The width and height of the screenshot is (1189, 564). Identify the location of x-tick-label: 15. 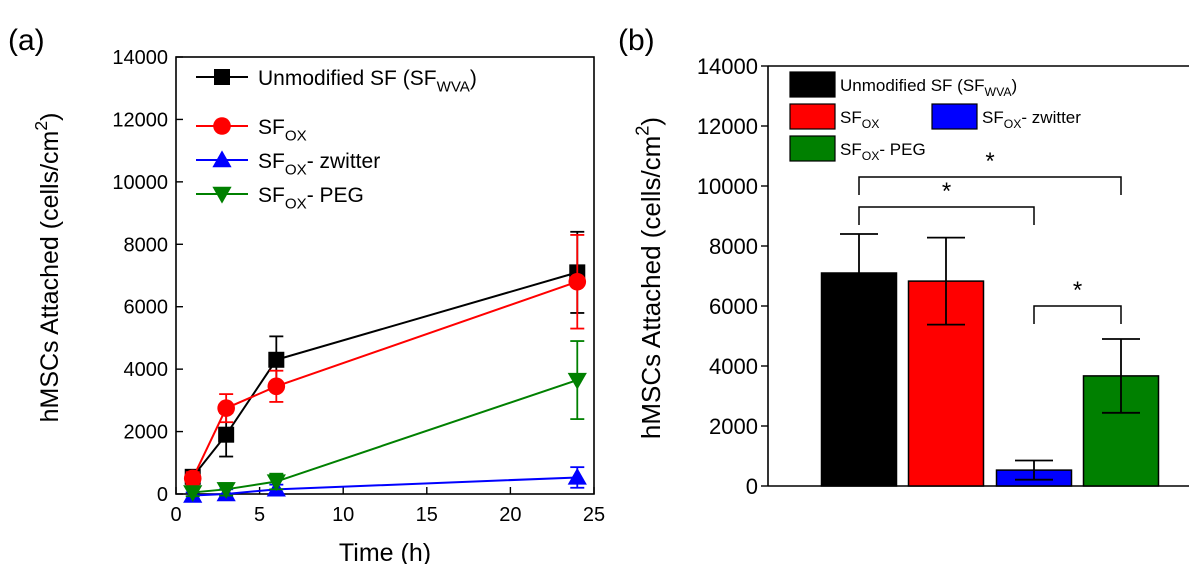
(427, 515).